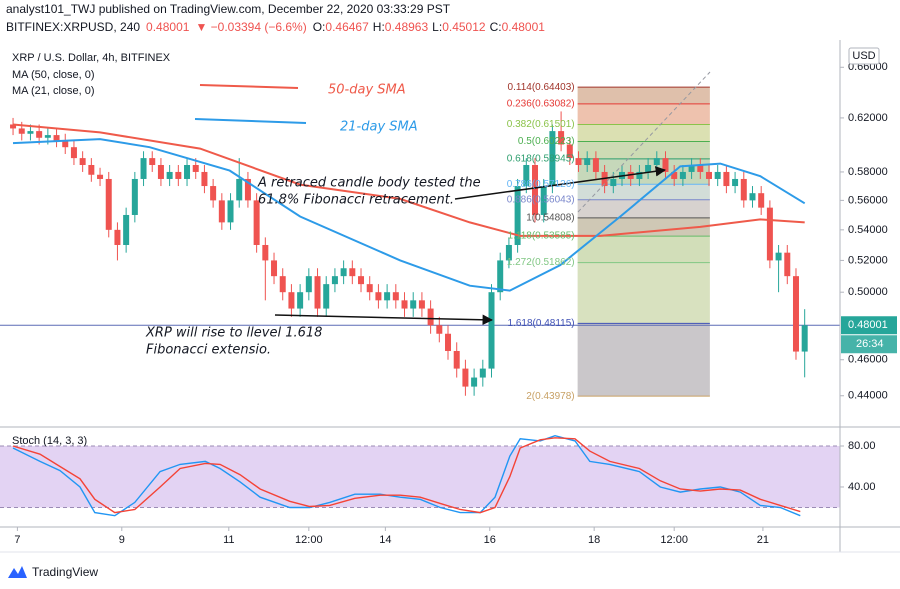 Image resolution: width=900 pixels, height=589 pixels. Describe the element at coordinates (868, 200) in the screenshot. I see `y-tick-label: 0.56000` at that location.